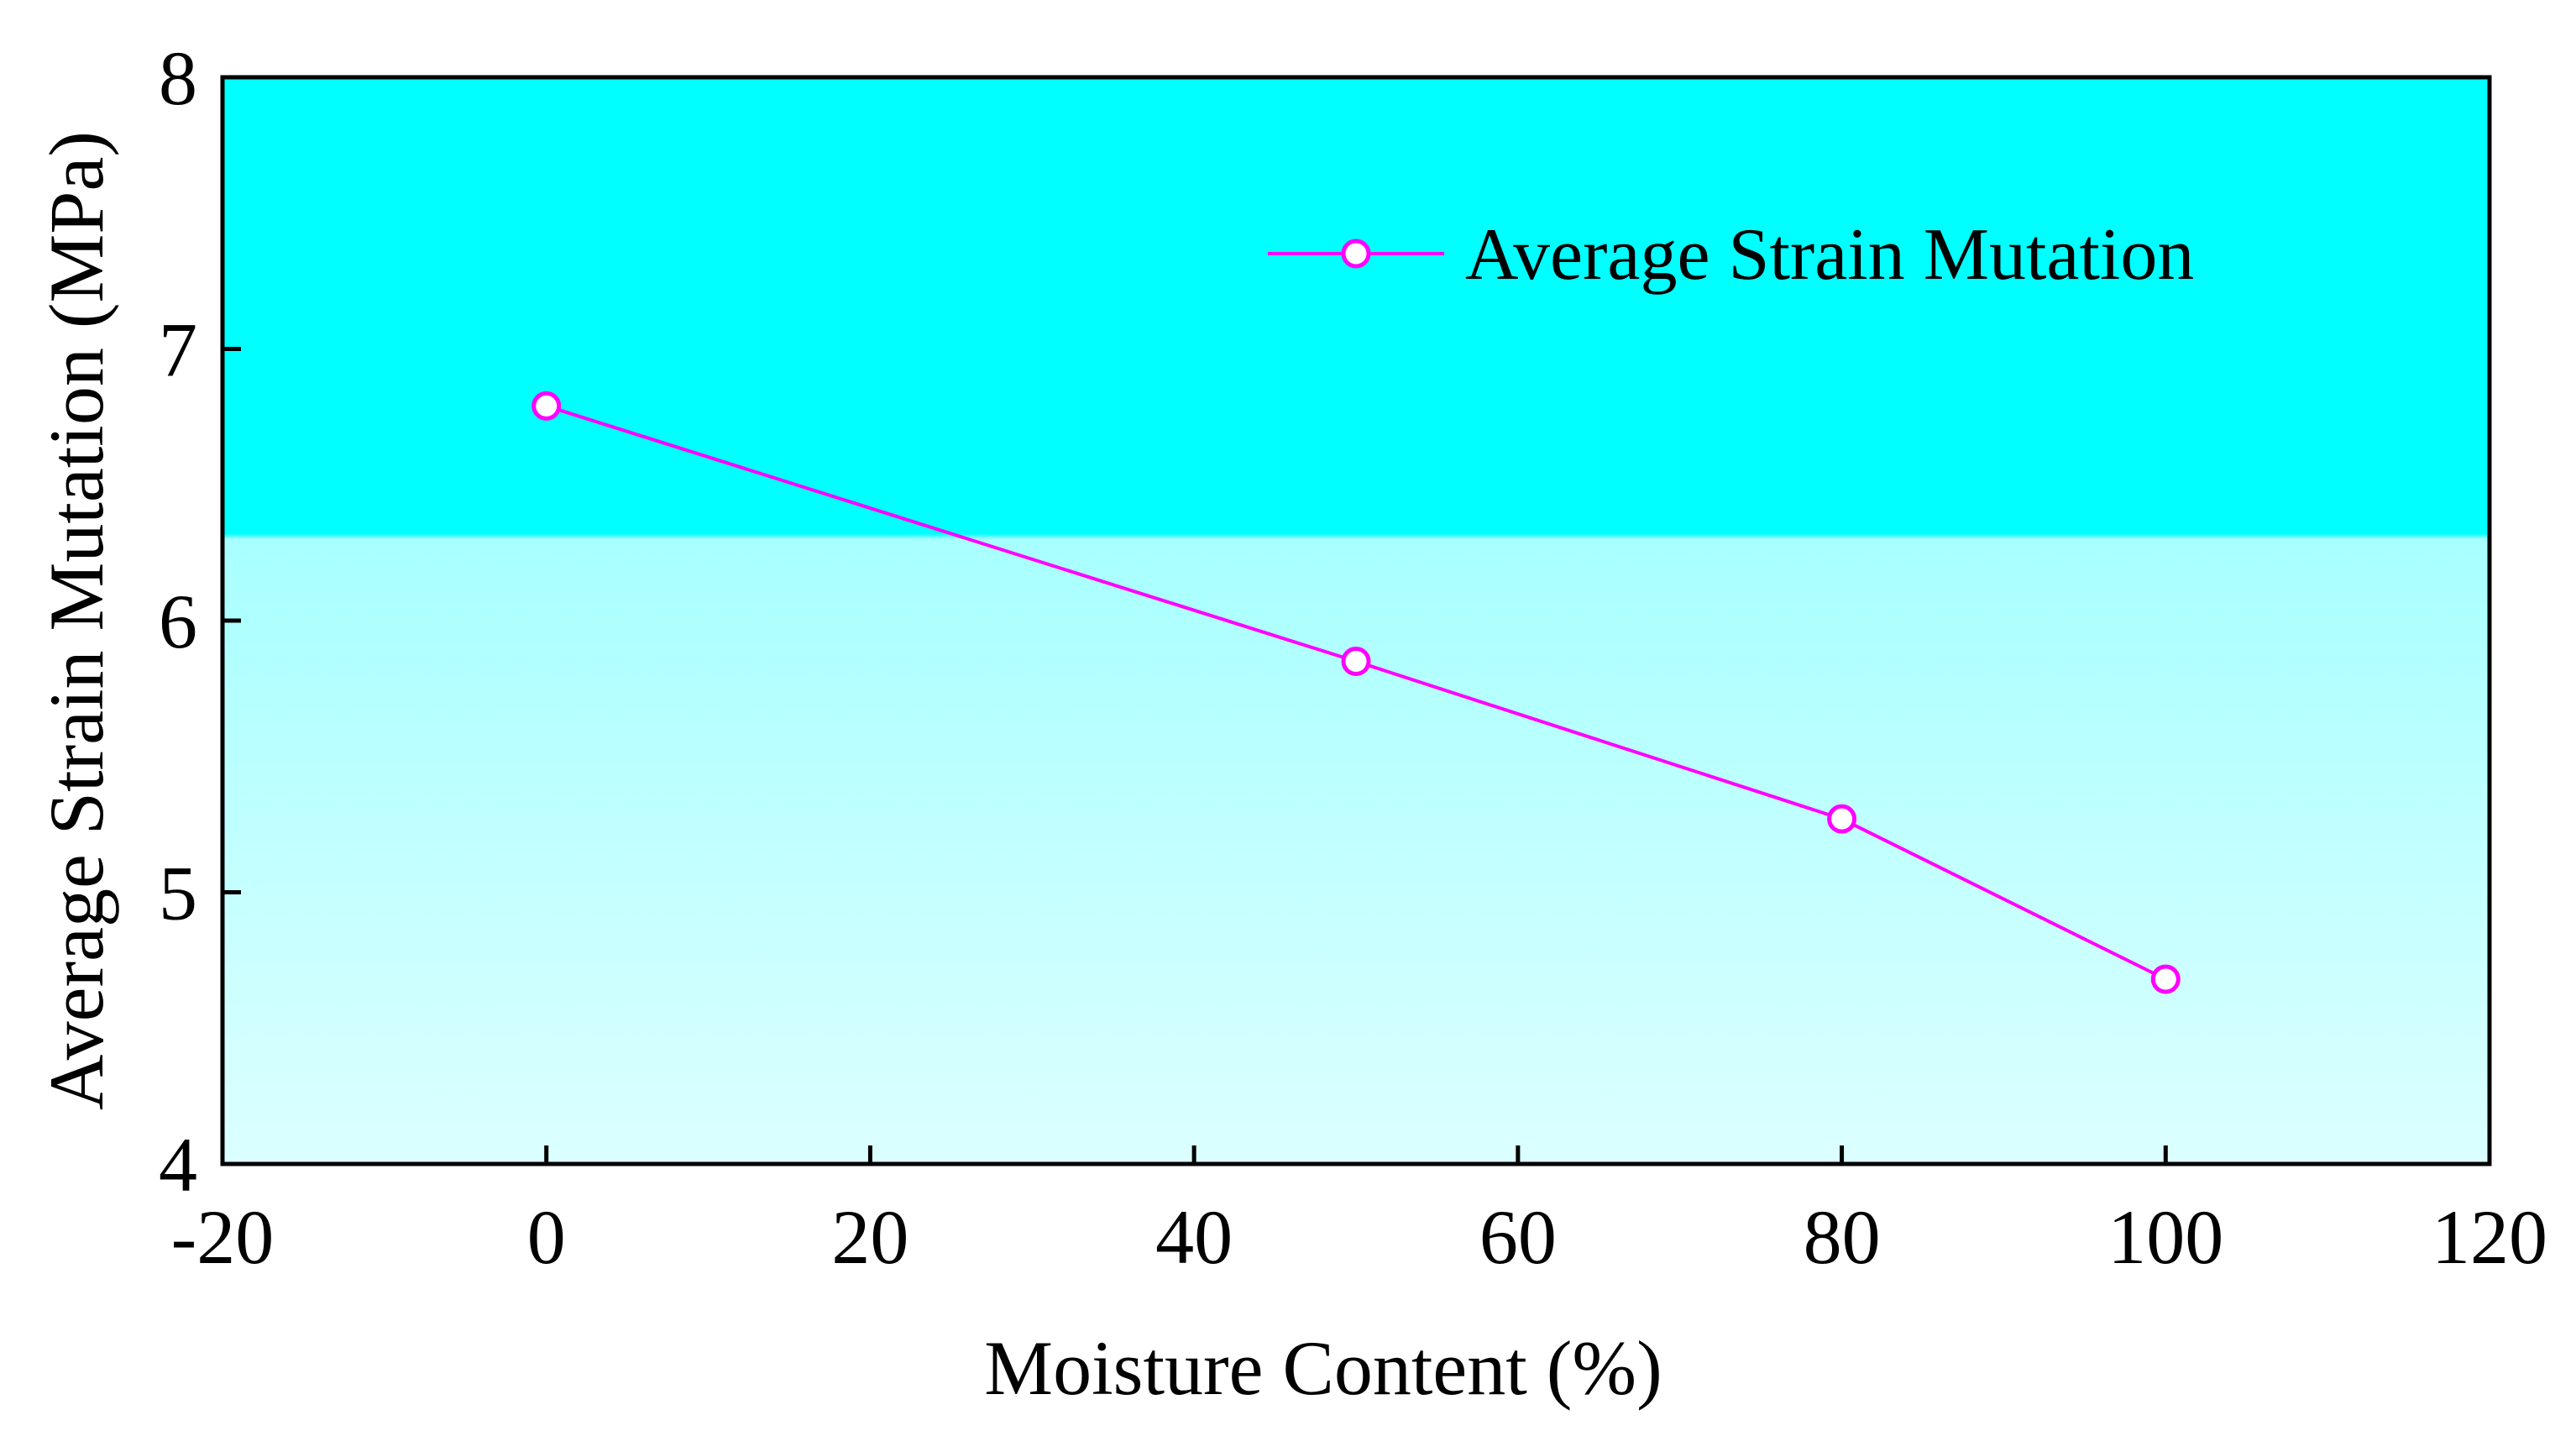  What do you see at coordinates (1830, 255) in the screenshot?
I see `legend-label: Average Strain Mutation` at bounding box center [1830, 255].